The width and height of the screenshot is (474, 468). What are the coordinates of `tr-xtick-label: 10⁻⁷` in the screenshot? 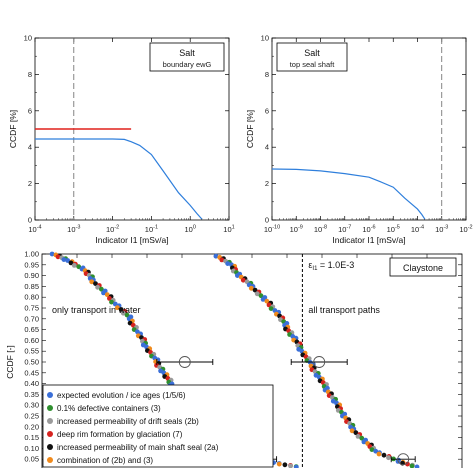 It's located at (344, 230).